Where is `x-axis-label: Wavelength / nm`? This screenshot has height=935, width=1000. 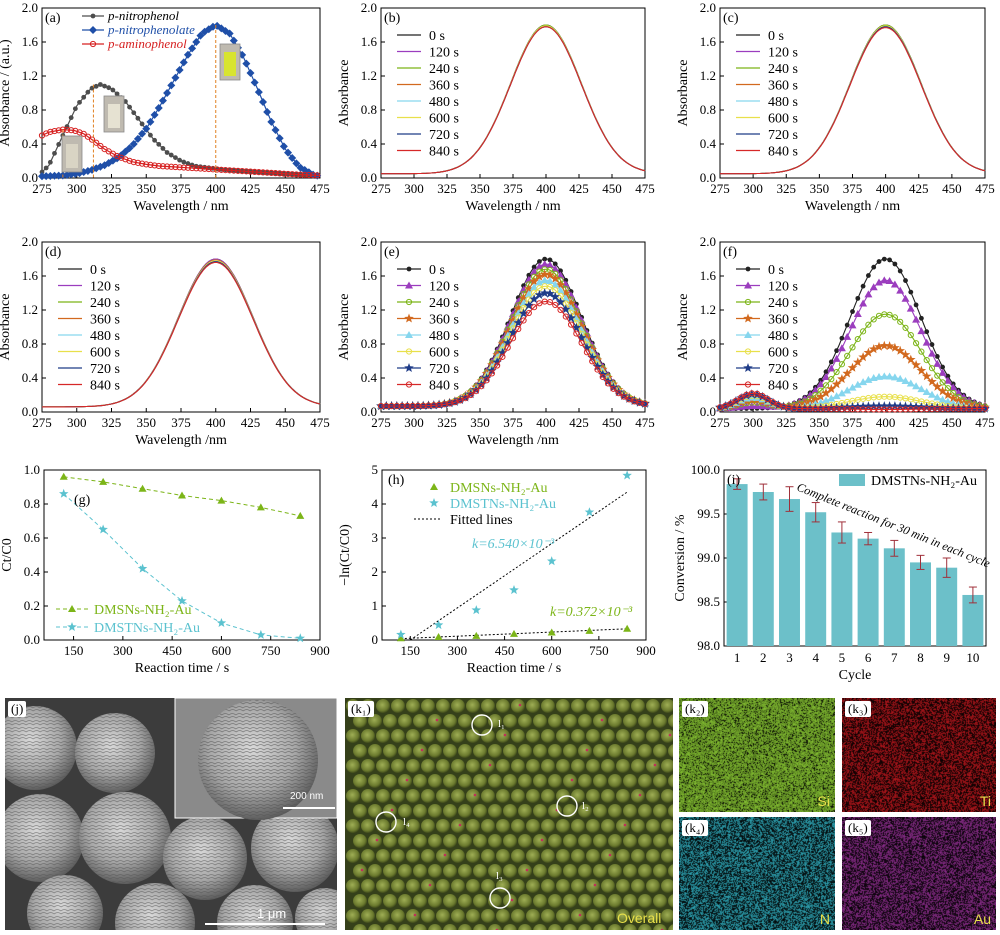 x-axis-label: Wavelength / nm is located at coordinates (512, 206).